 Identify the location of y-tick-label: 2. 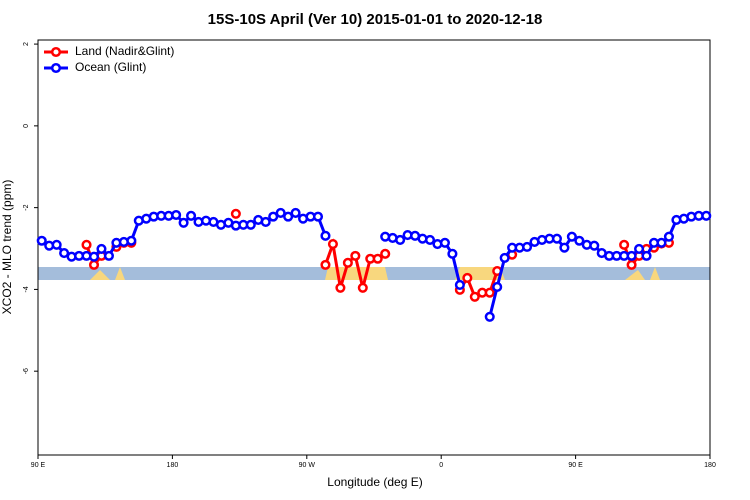
(26, 44).